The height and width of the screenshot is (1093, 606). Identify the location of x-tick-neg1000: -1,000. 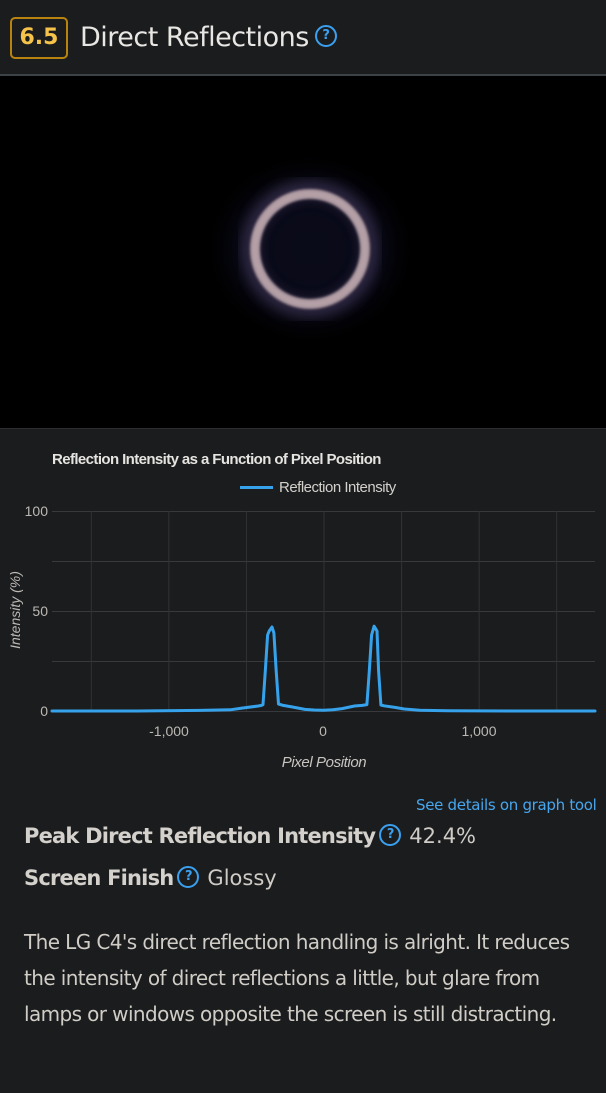
(169, 731).